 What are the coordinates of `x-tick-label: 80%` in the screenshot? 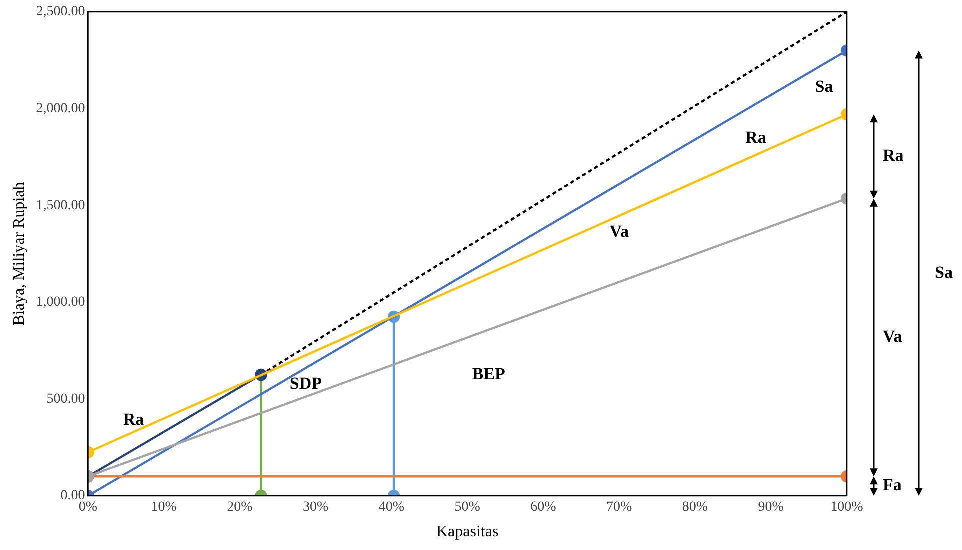 It's located at (695, 508).